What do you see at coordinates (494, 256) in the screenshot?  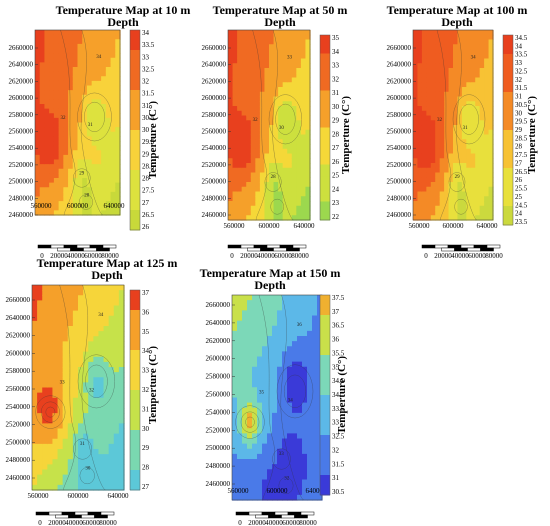 I see `scale-bar-label: 80000` at bounding box center [494, 256].